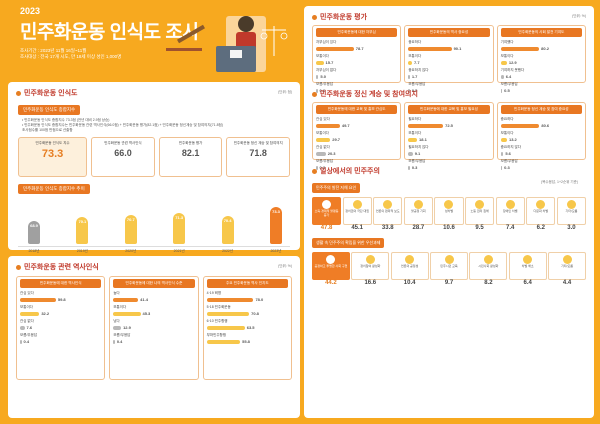 Image resolution: width=600 pixels, height=424 pixels. Describe the element at coordinates (448, 164) in the screenshot. I see `stat-row: 모름/무응답 0.3` at that location.